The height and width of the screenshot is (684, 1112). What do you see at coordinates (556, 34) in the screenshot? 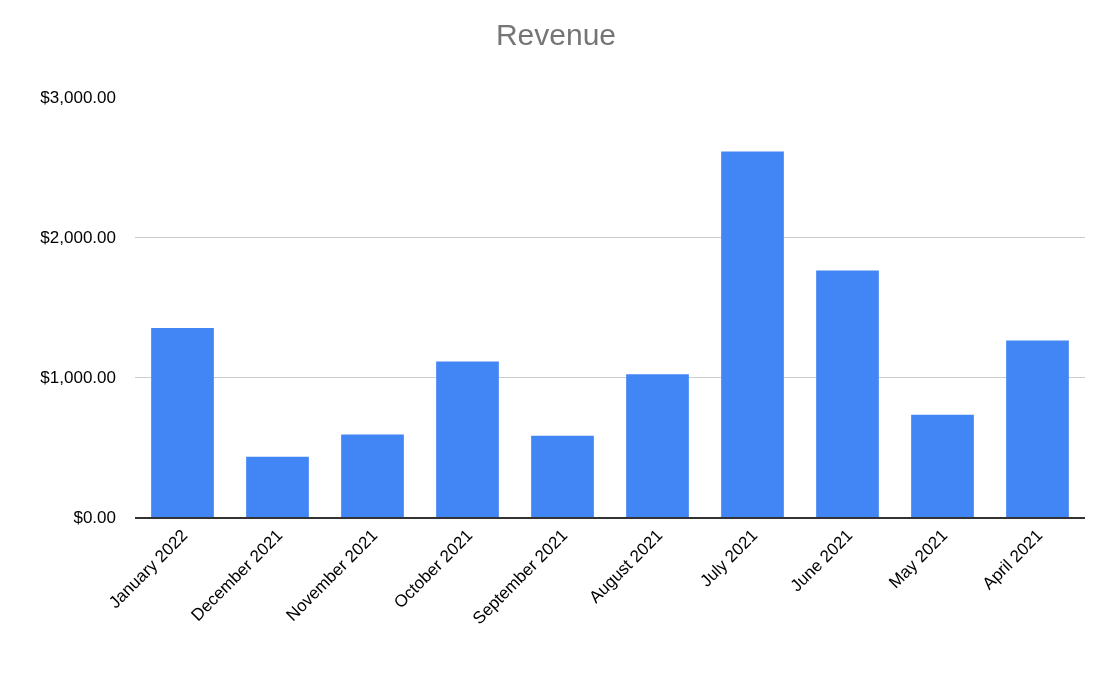
I see `chart-title: Revenue` at bounding box center [556, 34].